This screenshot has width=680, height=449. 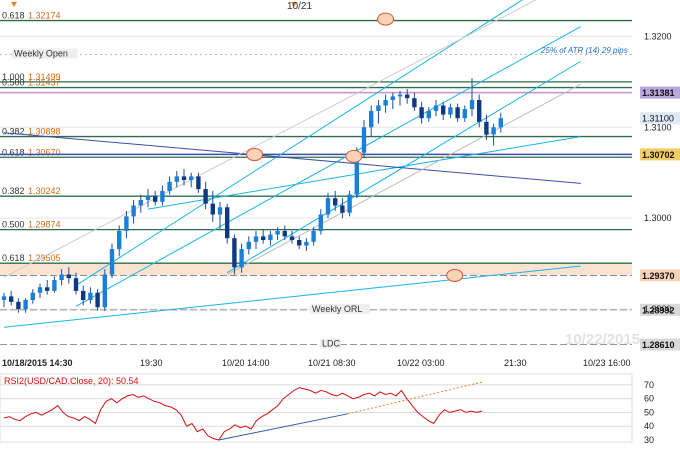 I want to click on x-tick-4: 10/22 03:00, so click(x=421, y=363).